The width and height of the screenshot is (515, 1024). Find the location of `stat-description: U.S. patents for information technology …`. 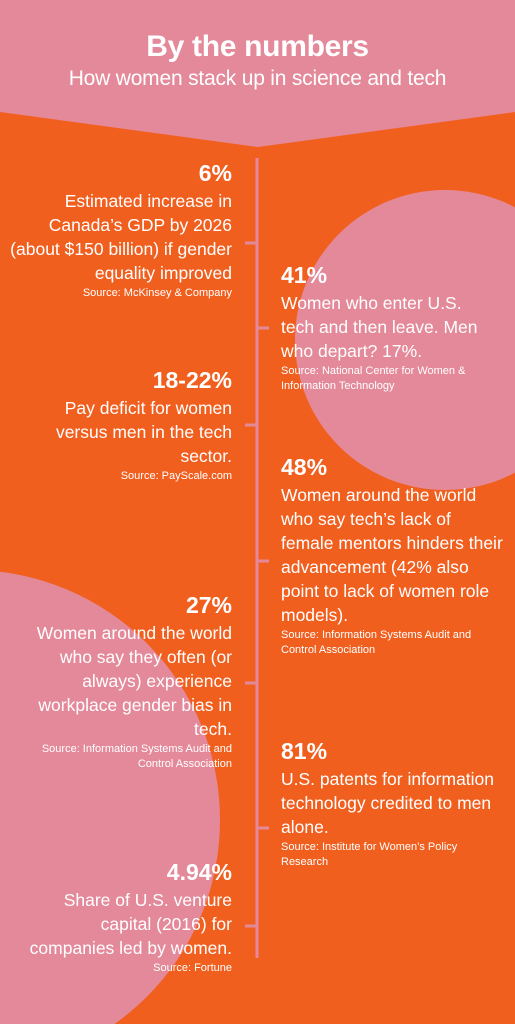

stat-description: U.S. patents for information technology … is located at coordinates (388, 803).